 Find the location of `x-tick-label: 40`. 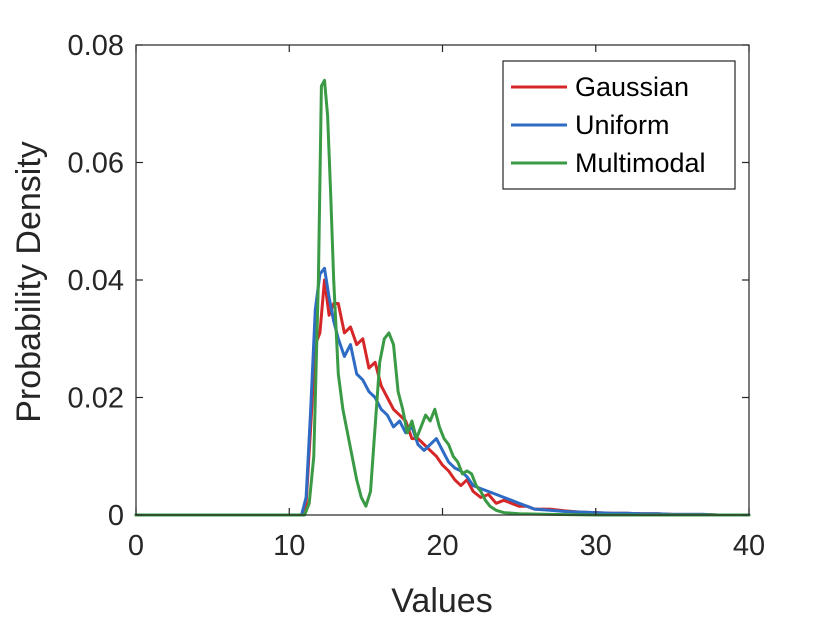

x-tick-label: 40 is located at coordinates (749, 546).